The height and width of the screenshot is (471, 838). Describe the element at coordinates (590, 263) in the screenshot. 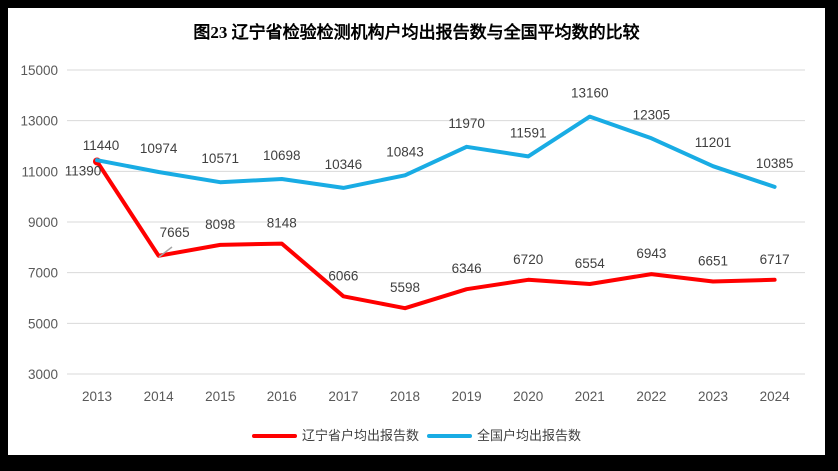

I see `data-label: 6554` at that location.